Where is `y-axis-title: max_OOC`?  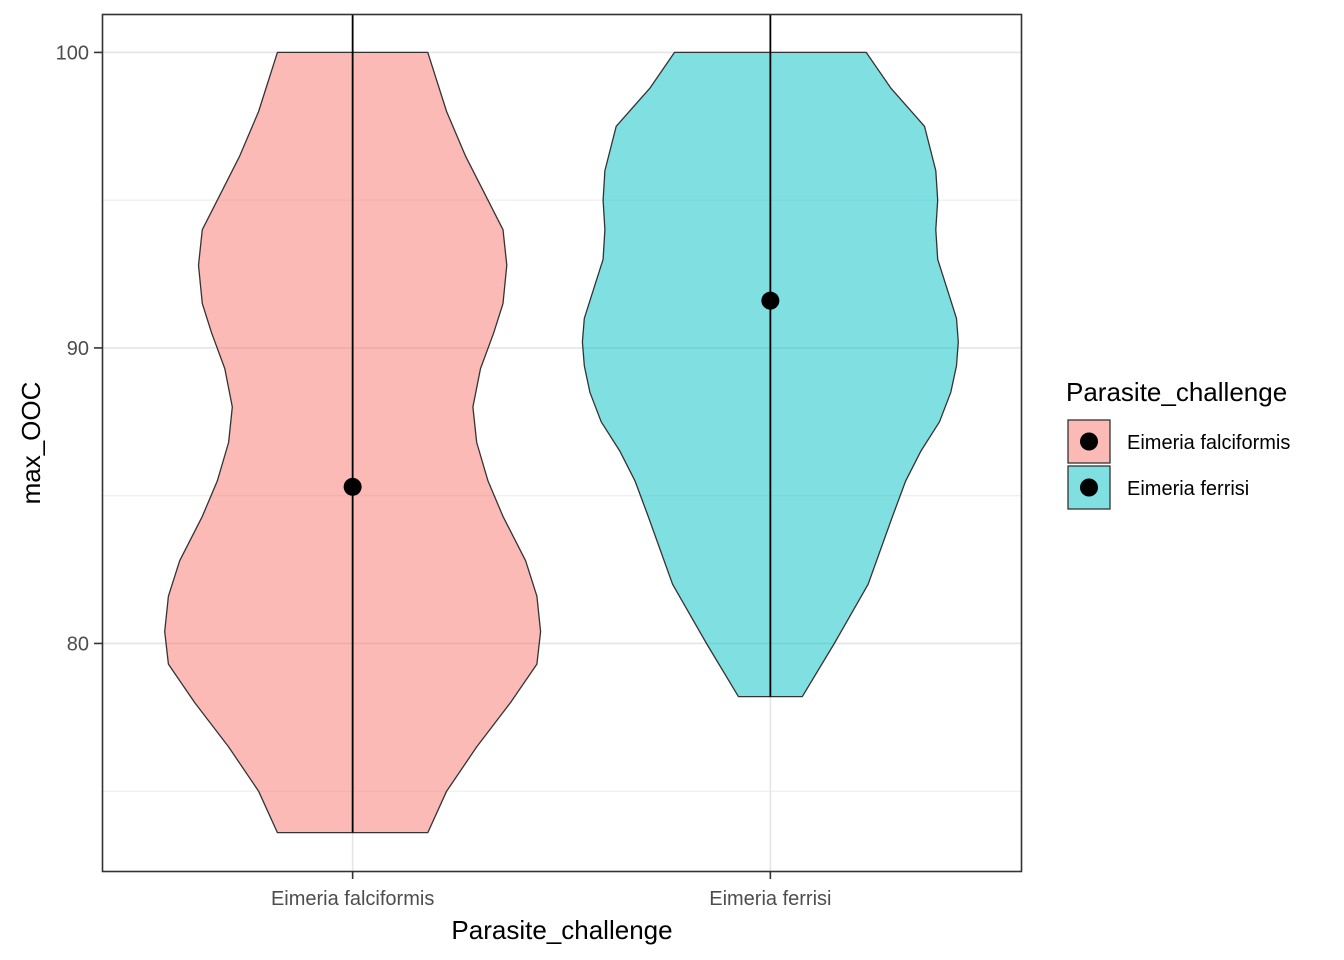
y-axis-title: max_OOC is located at coordinates (31, 443).